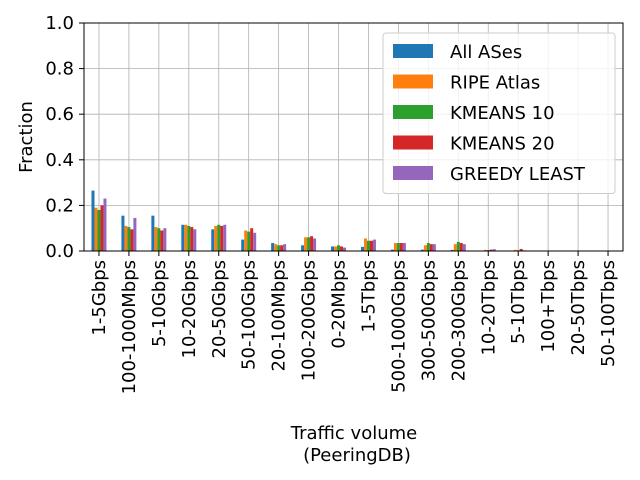  Describe the element at coordinates (309, 320) in the screenshot. I see `x-tick-label: 100-200Gbps` at that location.